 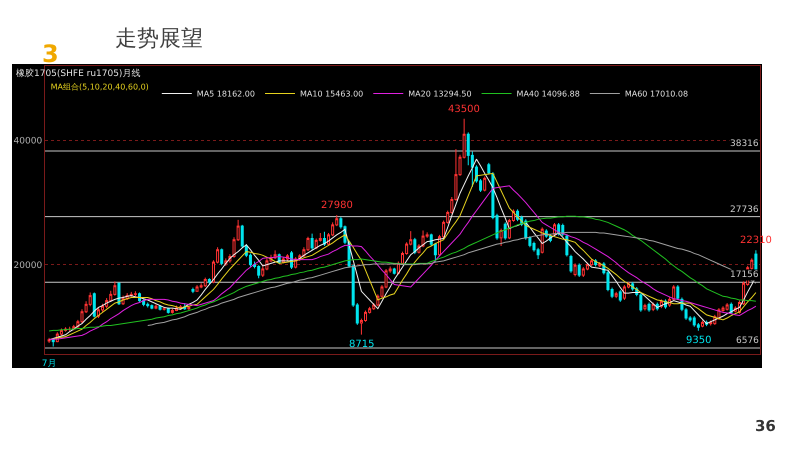 What do you see at coordinates (28, 265) in the screenshot?
I see `y-tick-label: 20000` at bounding box center [28, 265].